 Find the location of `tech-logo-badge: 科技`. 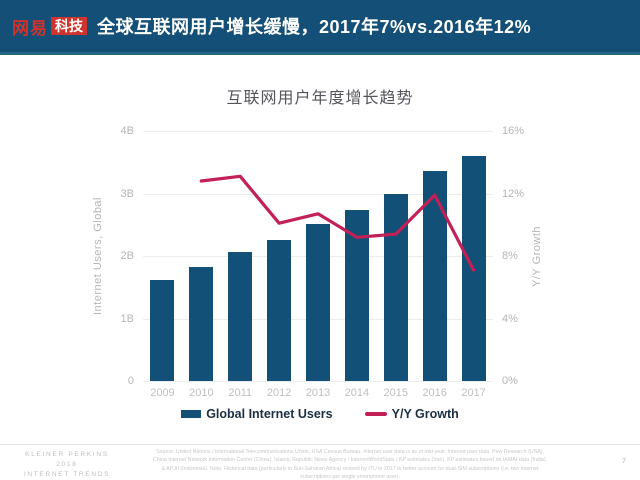

tech-logo-badge: 科技 is located at coordinates (69, 26).